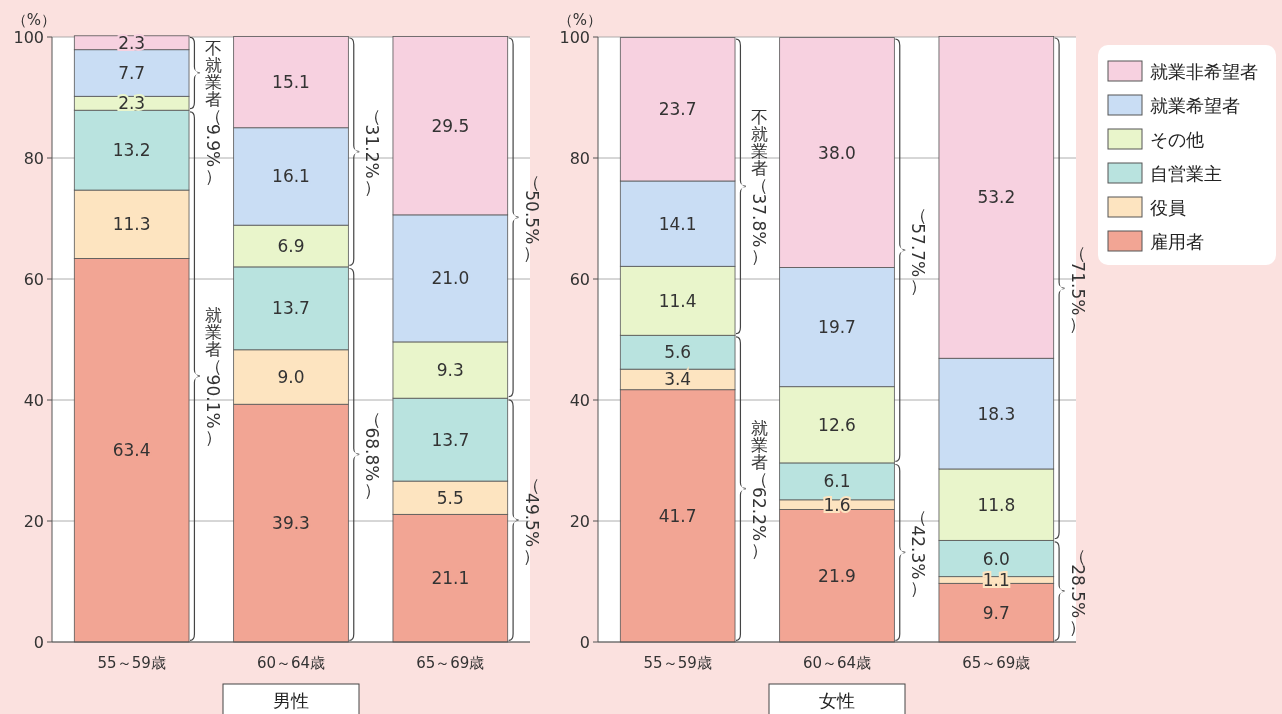 The image size is (1282, 714). I want to click on data-label: 63.4, so click(131, 450).